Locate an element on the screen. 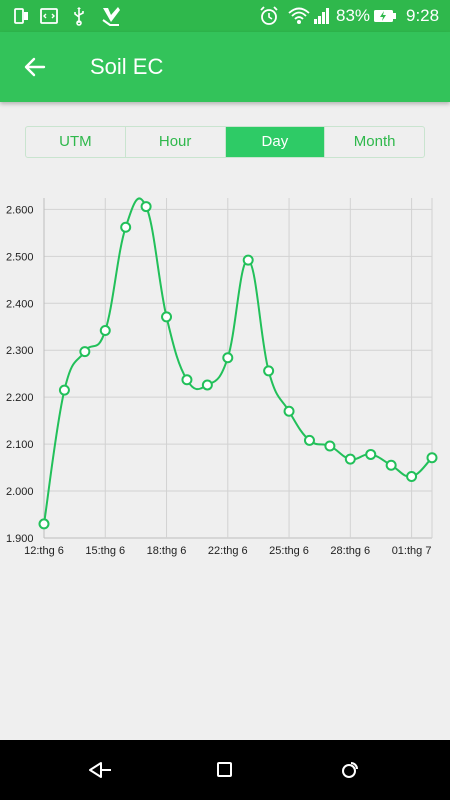  y-tick-label: 2.100 is located at coordinates (20, 445).